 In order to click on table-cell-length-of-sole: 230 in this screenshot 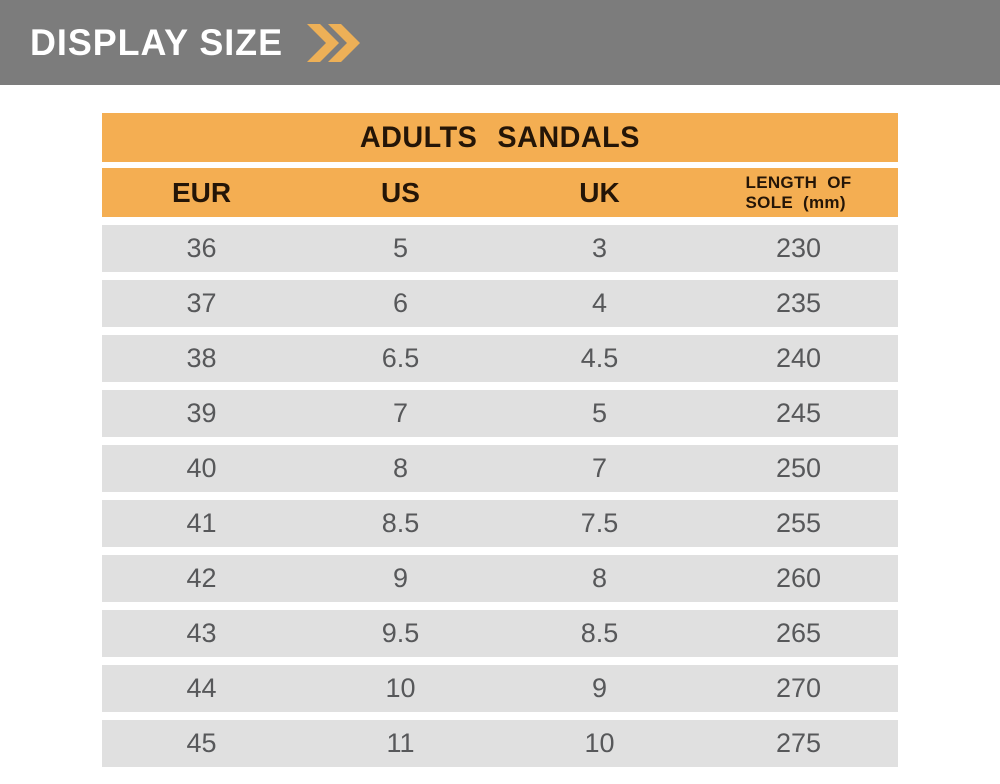, I will do `click(798, 248)`.